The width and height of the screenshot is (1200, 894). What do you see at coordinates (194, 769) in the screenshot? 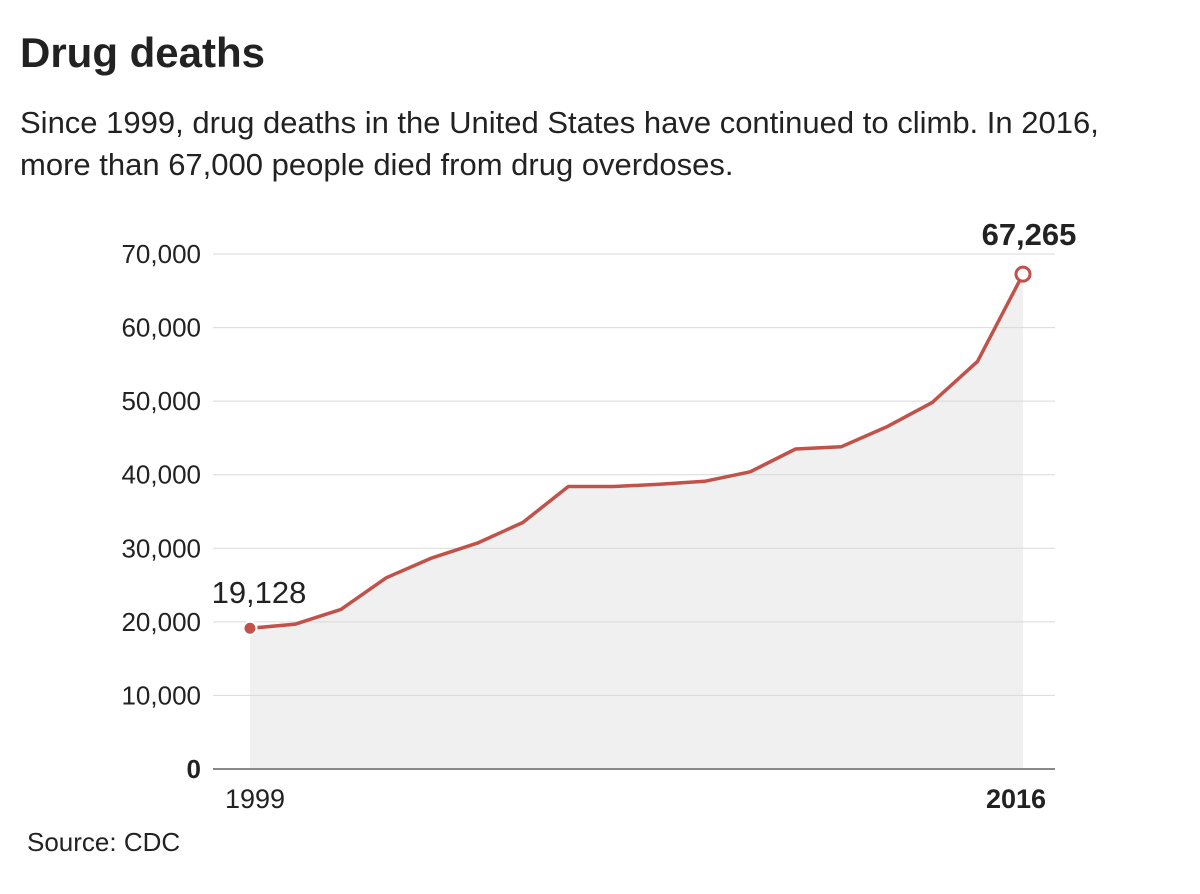
I see `y-tick-label: 0` at bounding box center [194, 769].